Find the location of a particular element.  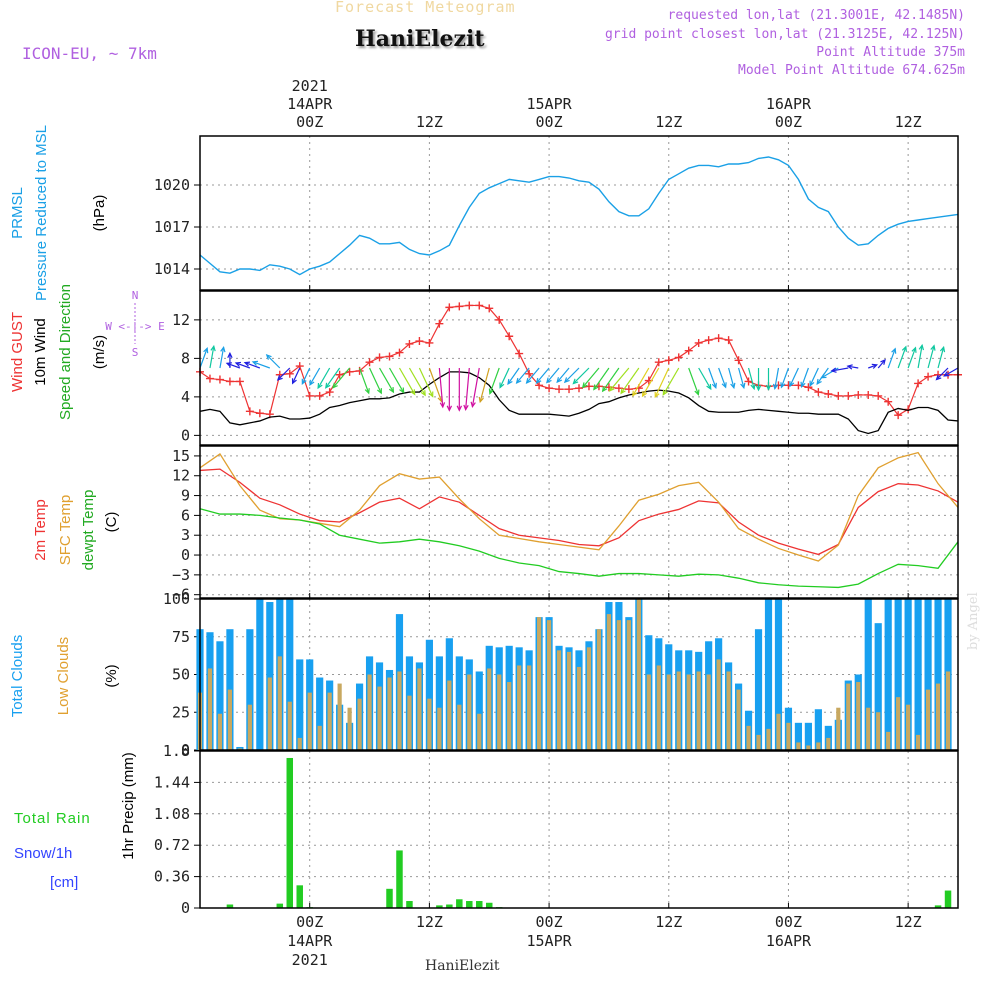

clouds-ytick-label: 100 is located at coordinates (176, 599).